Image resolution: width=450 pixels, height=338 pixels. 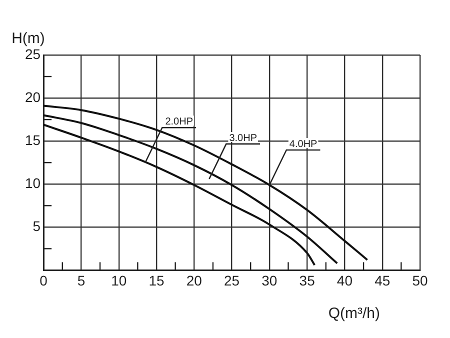 What do you see at coordinates (32, 54) in the screenshot?
I see `y-tick-label: 25` at bounding box center [32, 54].